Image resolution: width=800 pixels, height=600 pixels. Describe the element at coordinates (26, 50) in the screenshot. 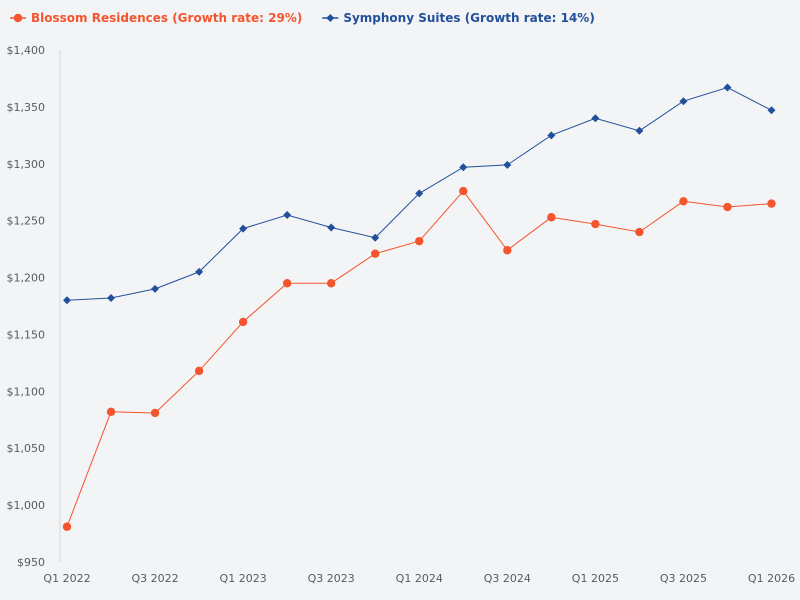

I see `y-tick-label: $1,400` at that location.